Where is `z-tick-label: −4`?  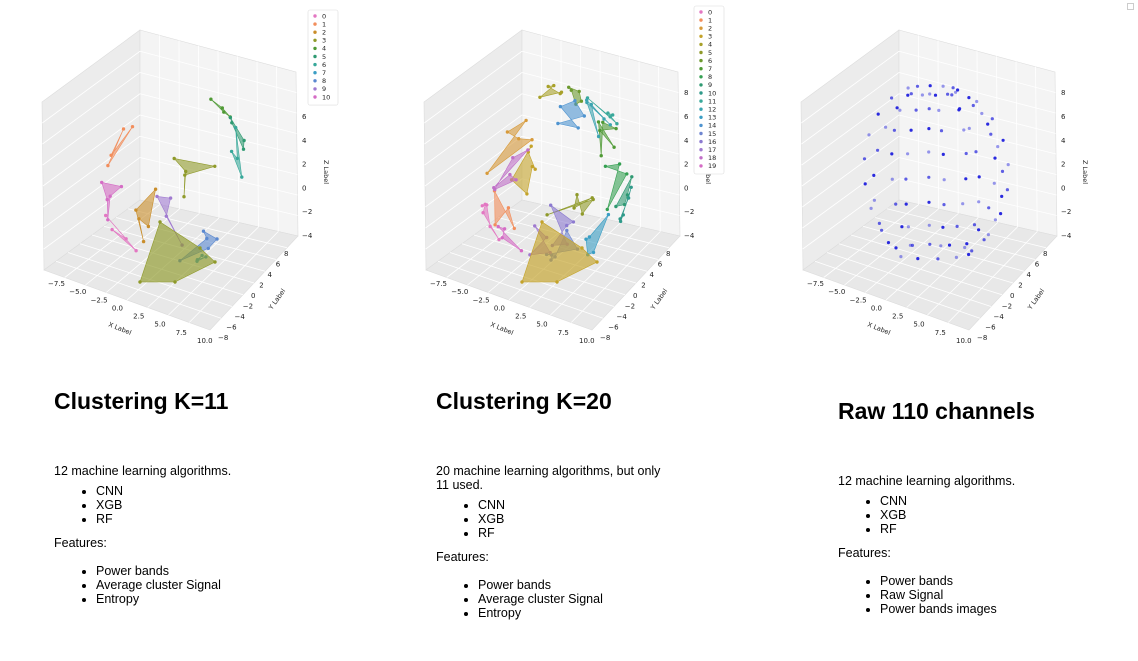
z-tick-label: −4 is located at coordinates (689, 236).